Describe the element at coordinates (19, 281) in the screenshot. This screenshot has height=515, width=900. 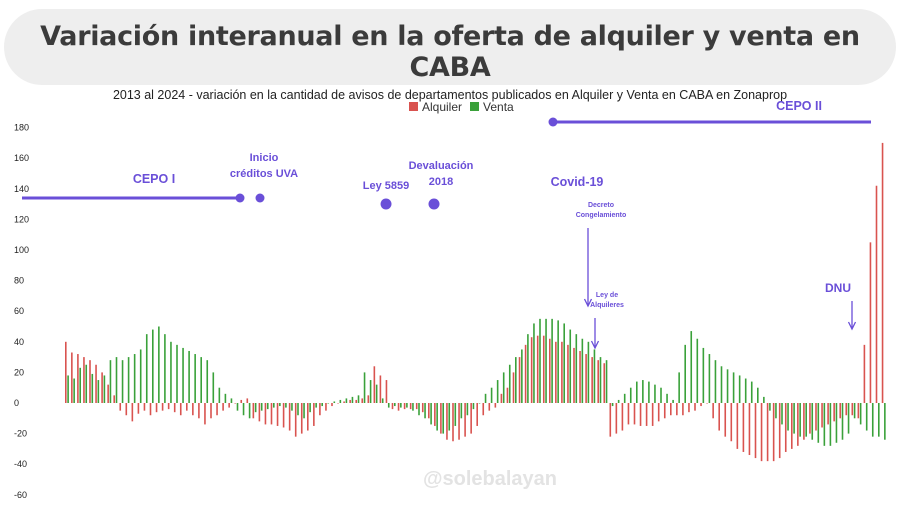
I see `y-tick-label: 80` at that location.